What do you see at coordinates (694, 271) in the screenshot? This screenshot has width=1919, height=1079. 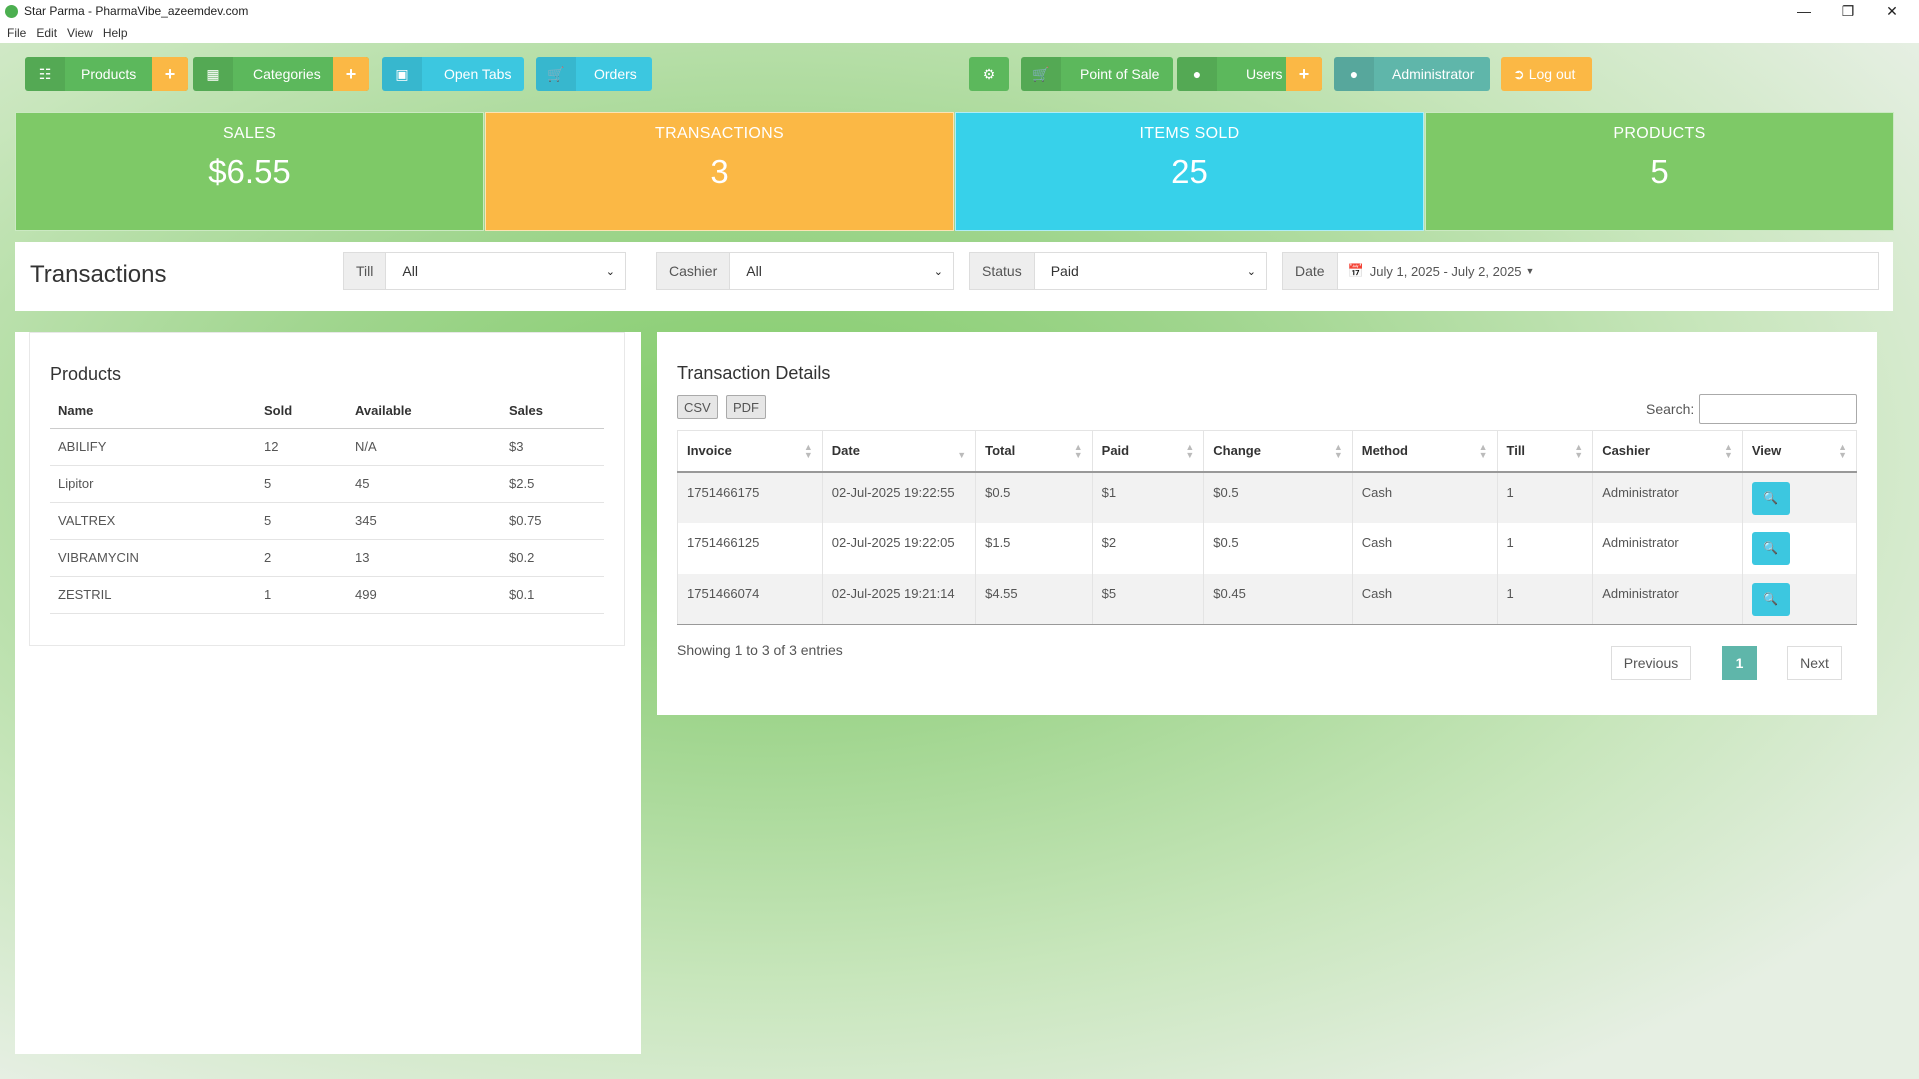 I see `cashier-label: Cashier` at bounding box center [694, 271].